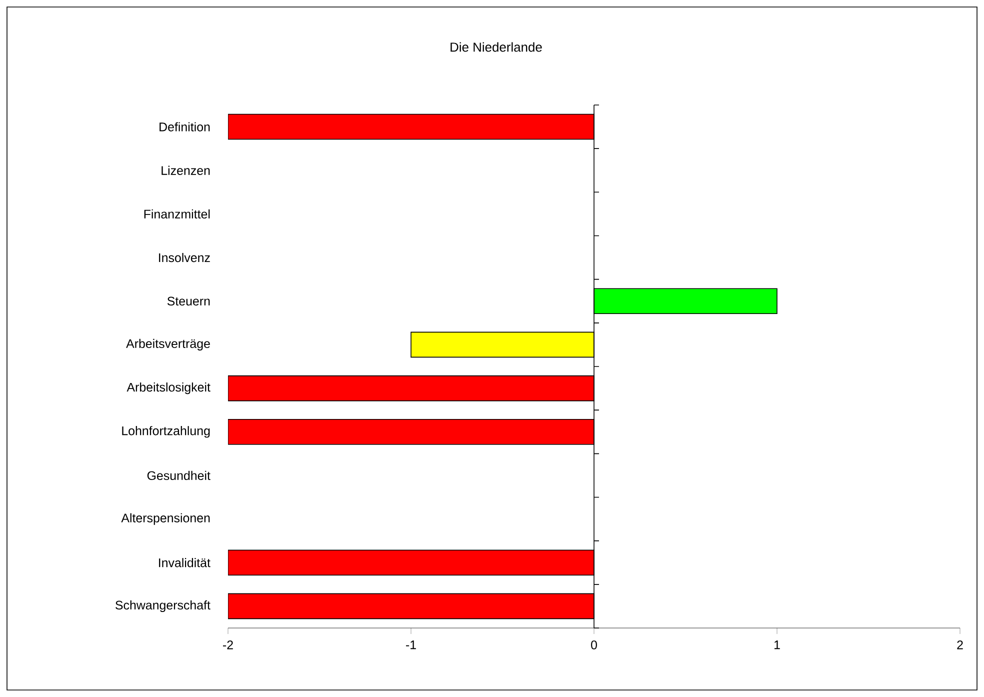 This screenshot has height=697, width=984. Describe the element at coordinates (496, 47) in the screenshot. I see `chart-title: Die Niederlande` at that location.